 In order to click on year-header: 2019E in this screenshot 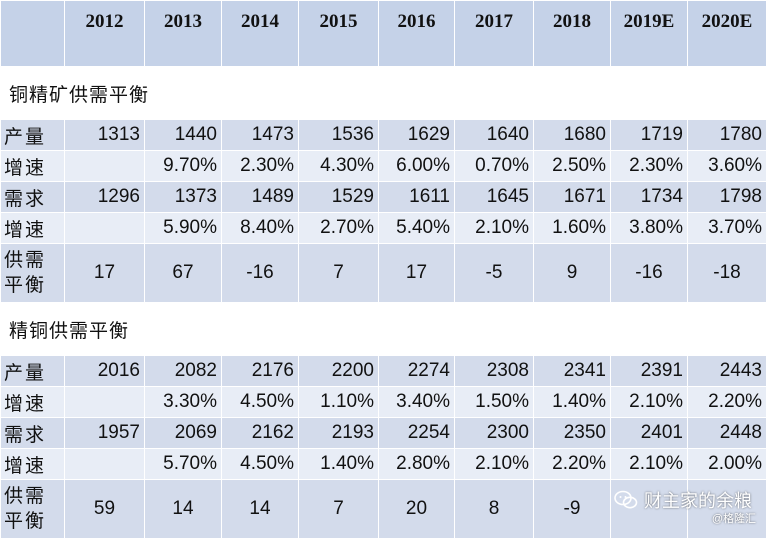, I will do `click(649, 34)`.